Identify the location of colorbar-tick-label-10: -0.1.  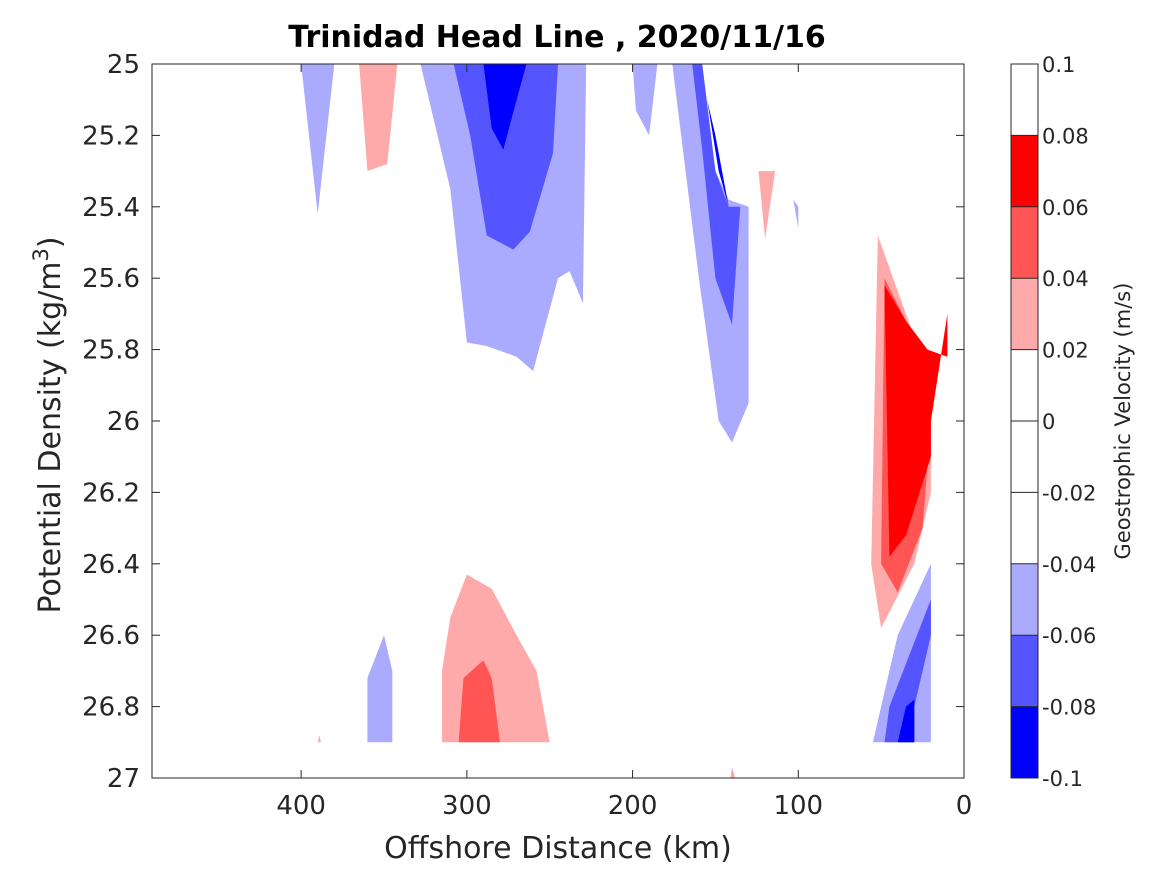
(1062, 779).